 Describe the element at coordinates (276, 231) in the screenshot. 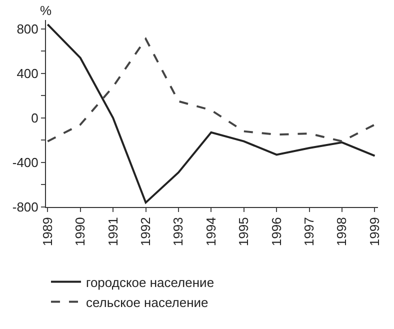

I see `x-tick-label: 1996` at that location.